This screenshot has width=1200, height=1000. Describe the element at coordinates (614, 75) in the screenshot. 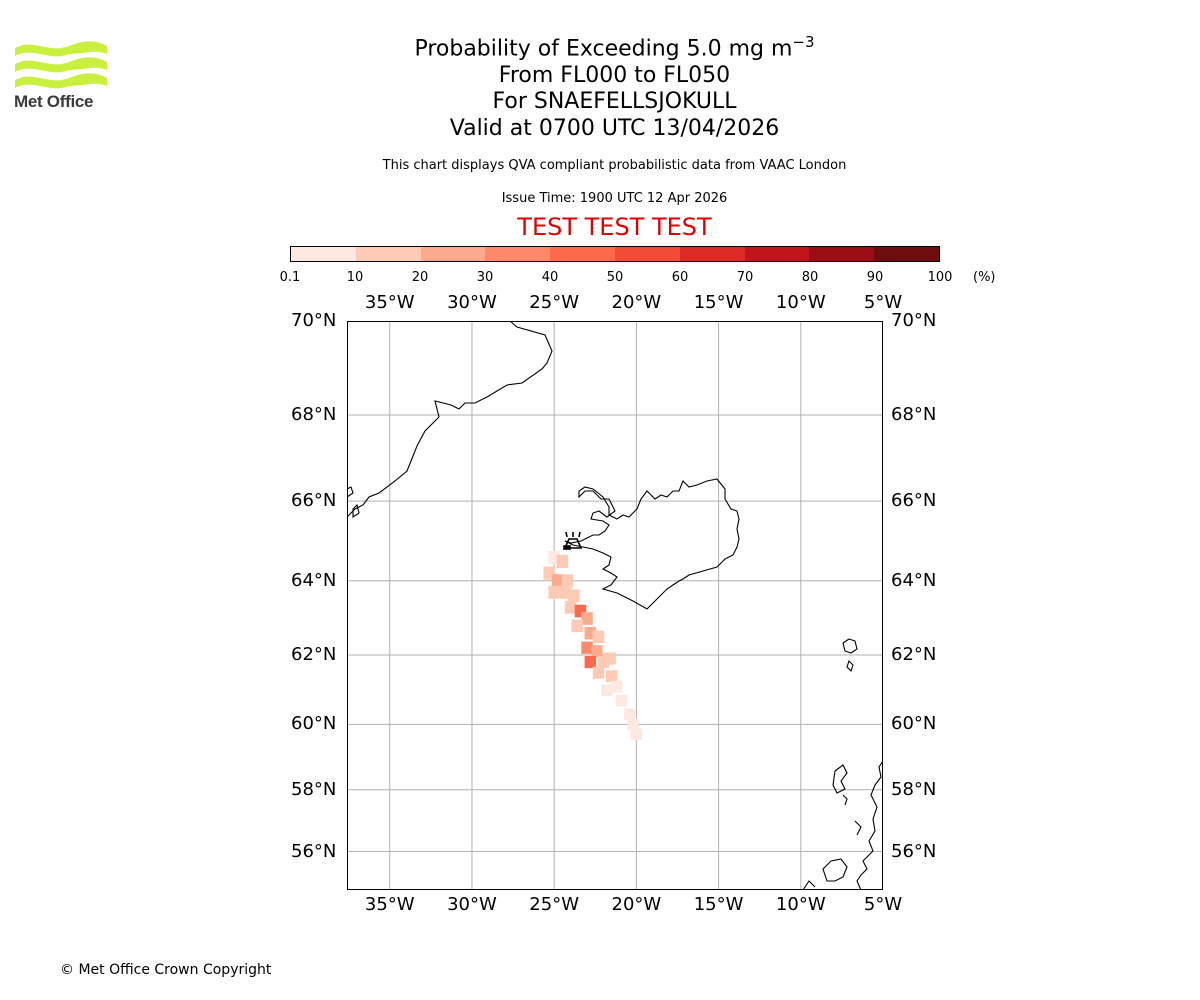

I see `level-range: From FL000 to FL050` at that location.